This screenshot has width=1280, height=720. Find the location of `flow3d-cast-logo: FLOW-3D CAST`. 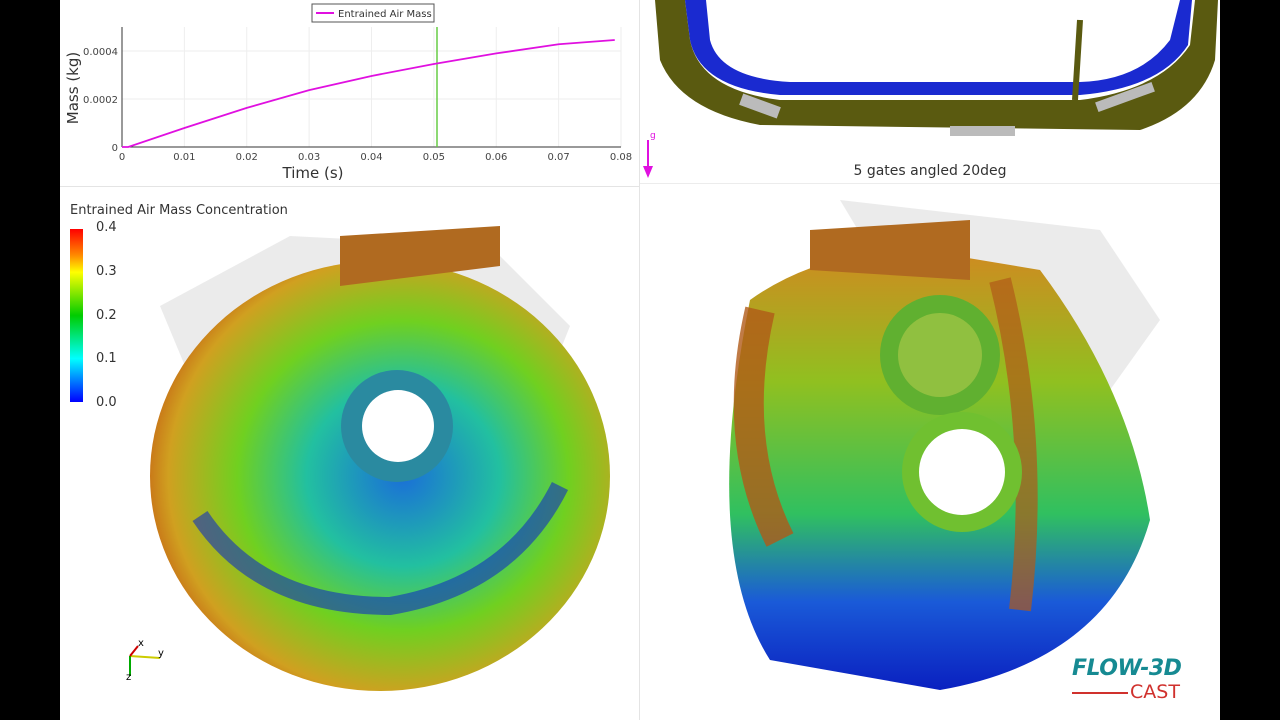

flow3d-cast-logo: FLOW-3D CAST is located at coordinates (1127, 679).